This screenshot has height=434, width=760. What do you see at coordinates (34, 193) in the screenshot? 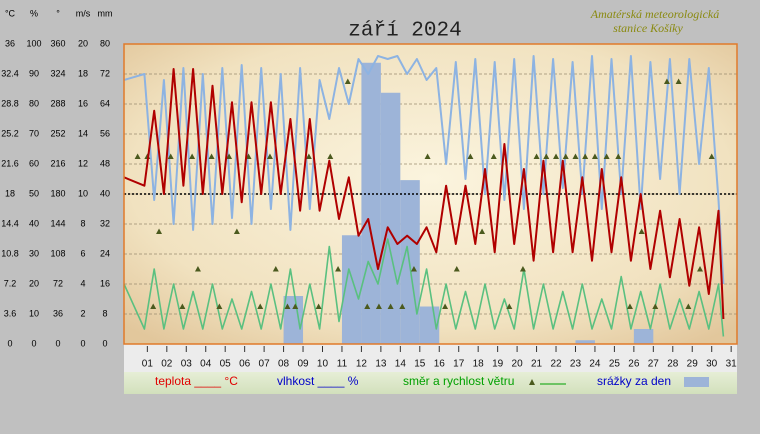
I see `y-tick-label: 50` at bounding box center [34, 193].